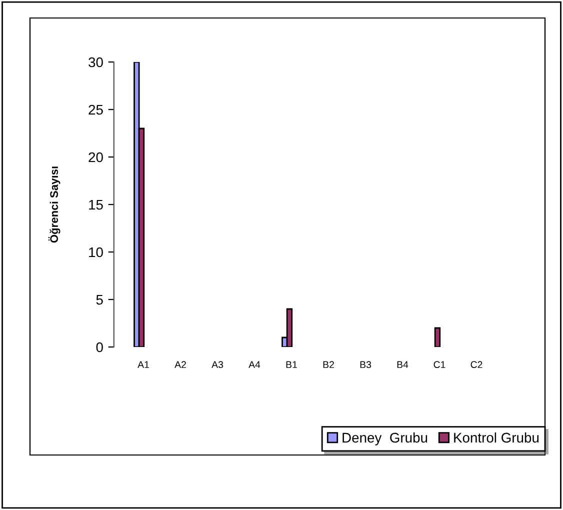 This screenshot has width=563, height=510. I want to click on x-tick-label: B2, so click(328, 364).